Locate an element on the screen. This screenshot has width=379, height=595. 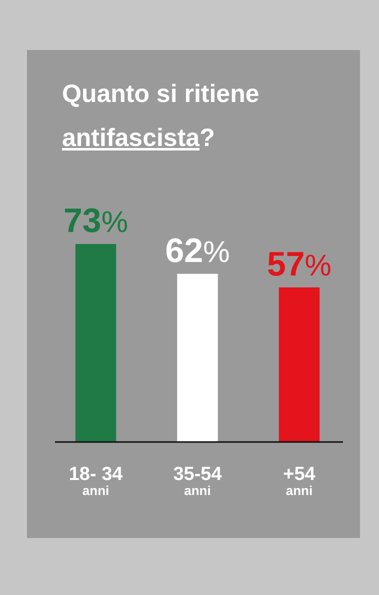
data-label: 62% is located at coordinates (197, 251).